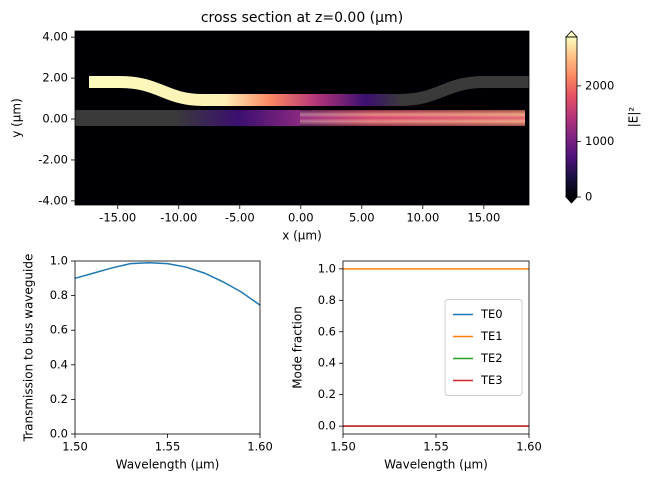  I want to click on colorbar-tick-label: 0, so click(588, 197).